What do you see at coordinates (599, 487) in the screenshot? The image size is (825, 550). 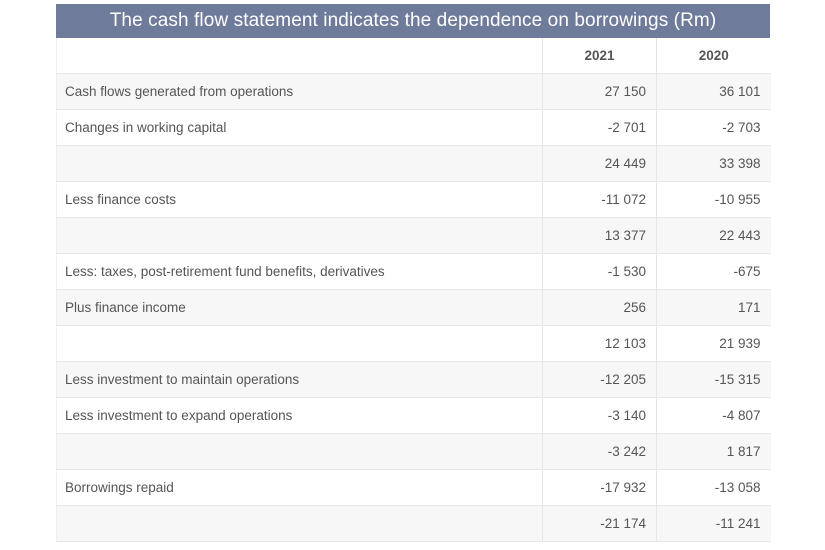 I see `value-2021: -17 932` at bounding box center [599, 487].